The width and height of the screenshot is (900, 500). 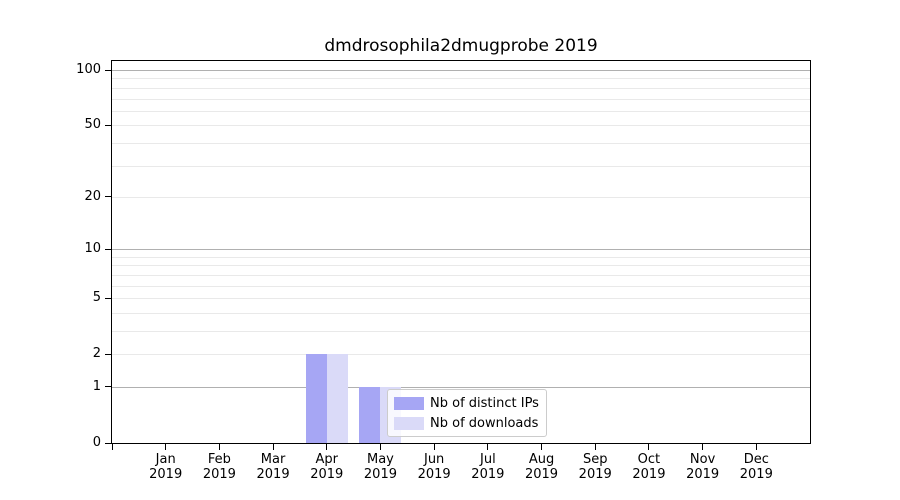 I want to click on y-tick-label: 1, so click(x=96, y=386).